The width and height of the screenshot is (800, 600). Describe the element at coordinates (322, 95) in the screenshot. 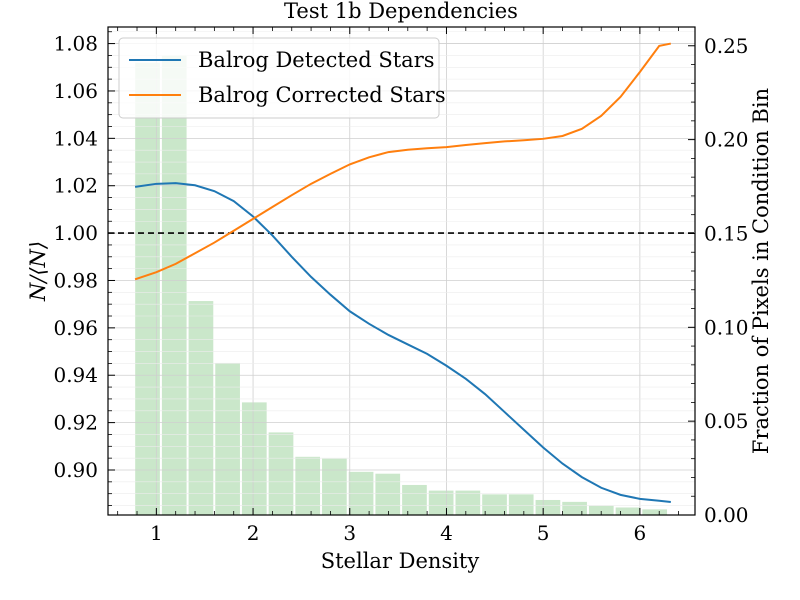

I see `legend-label: Balrog Corrected Stars` at that location.